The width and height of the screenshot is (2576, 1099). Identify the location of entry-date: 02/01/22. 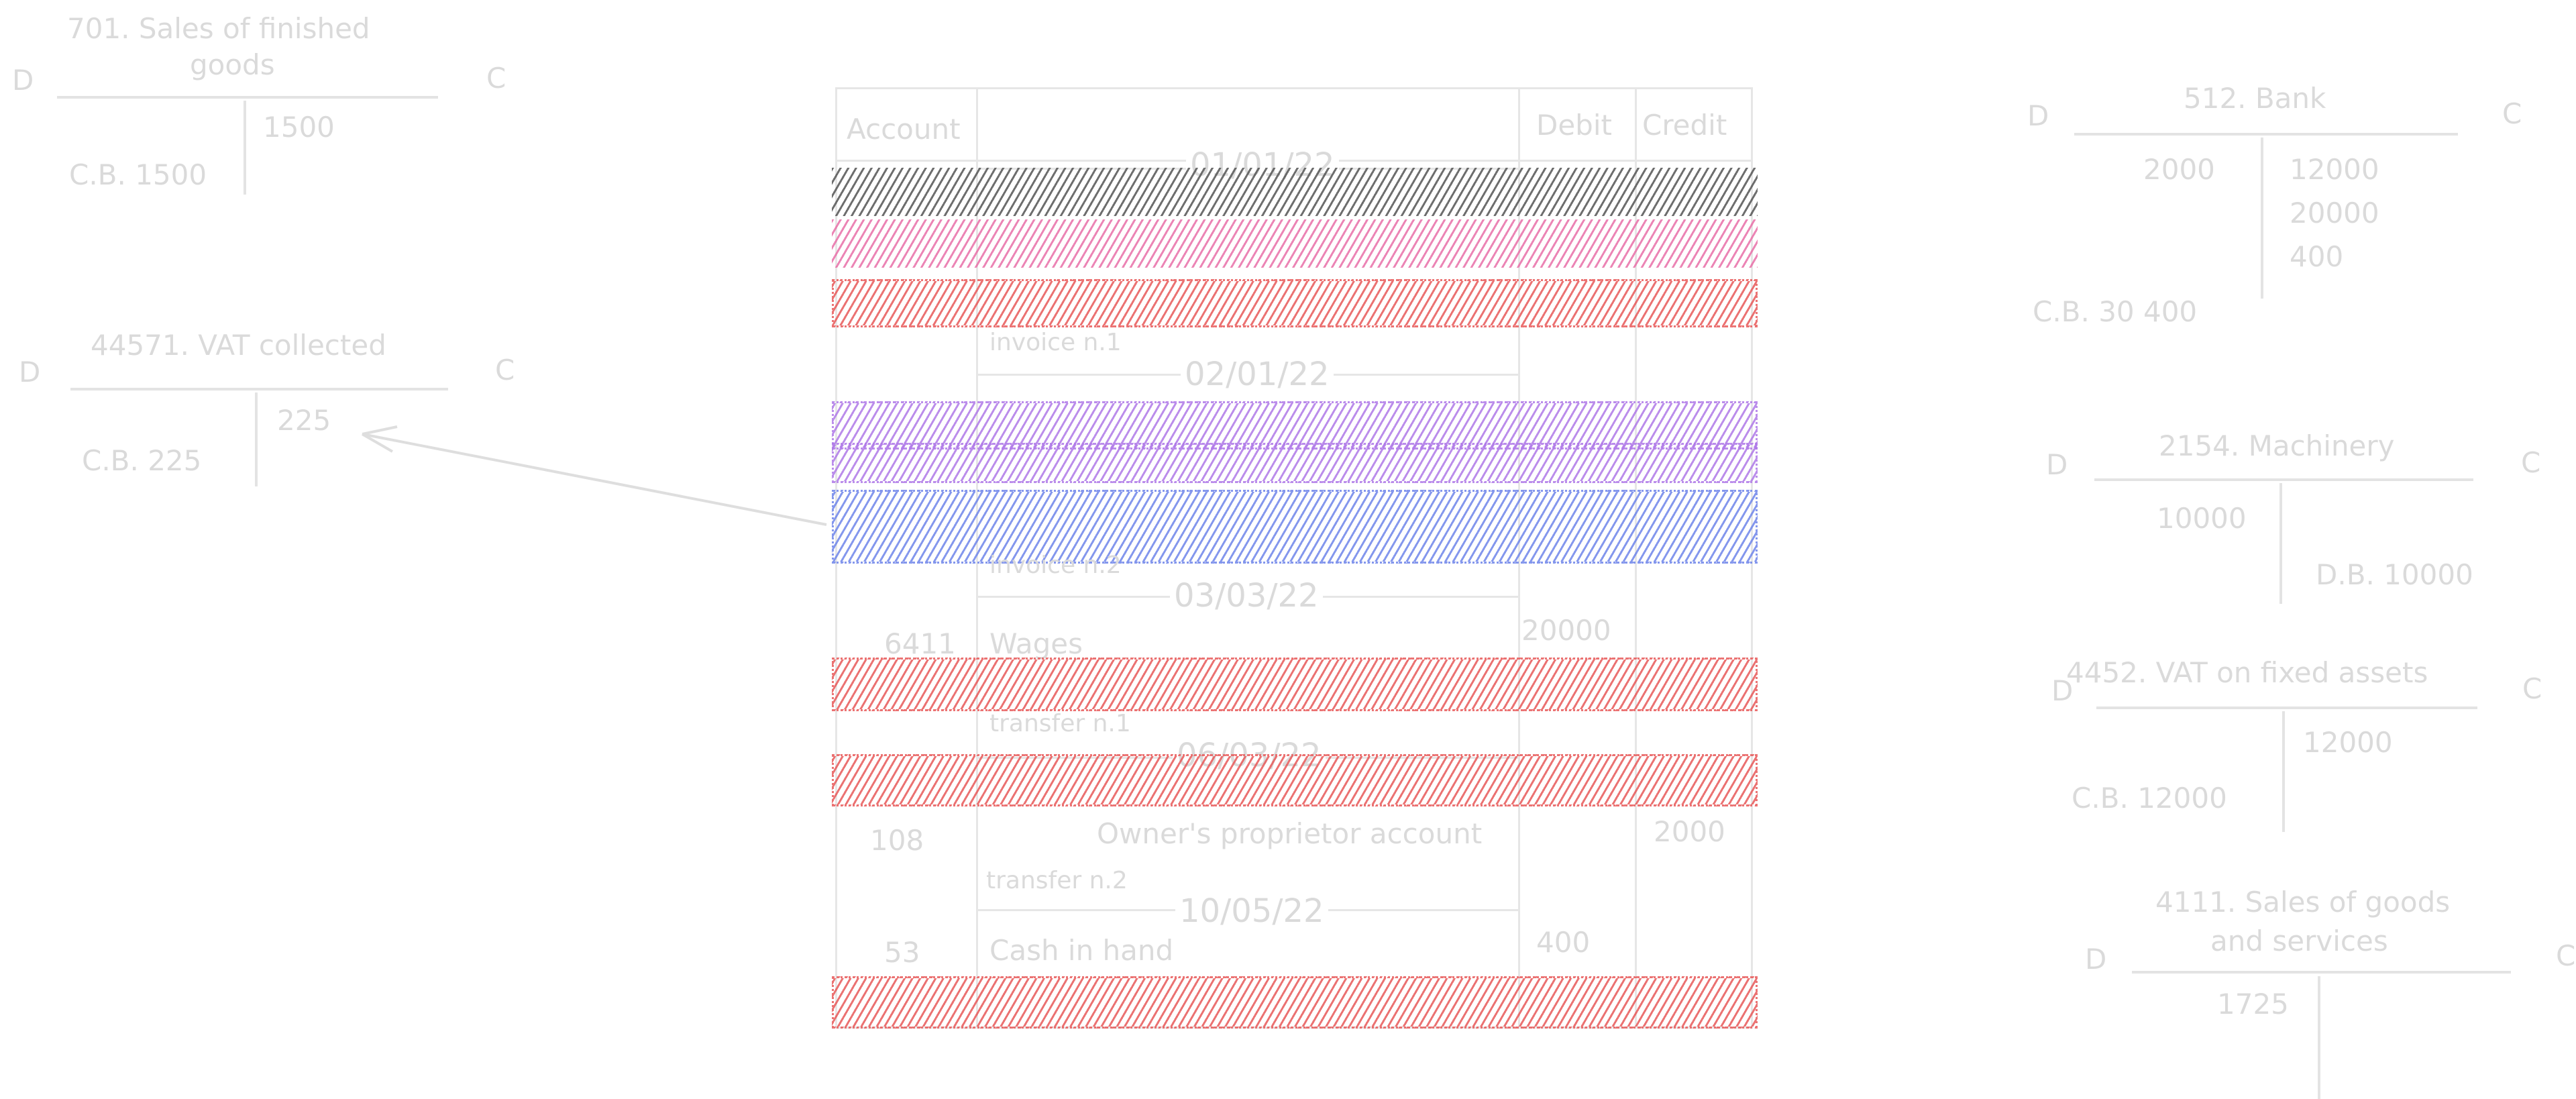
(1257, 374).